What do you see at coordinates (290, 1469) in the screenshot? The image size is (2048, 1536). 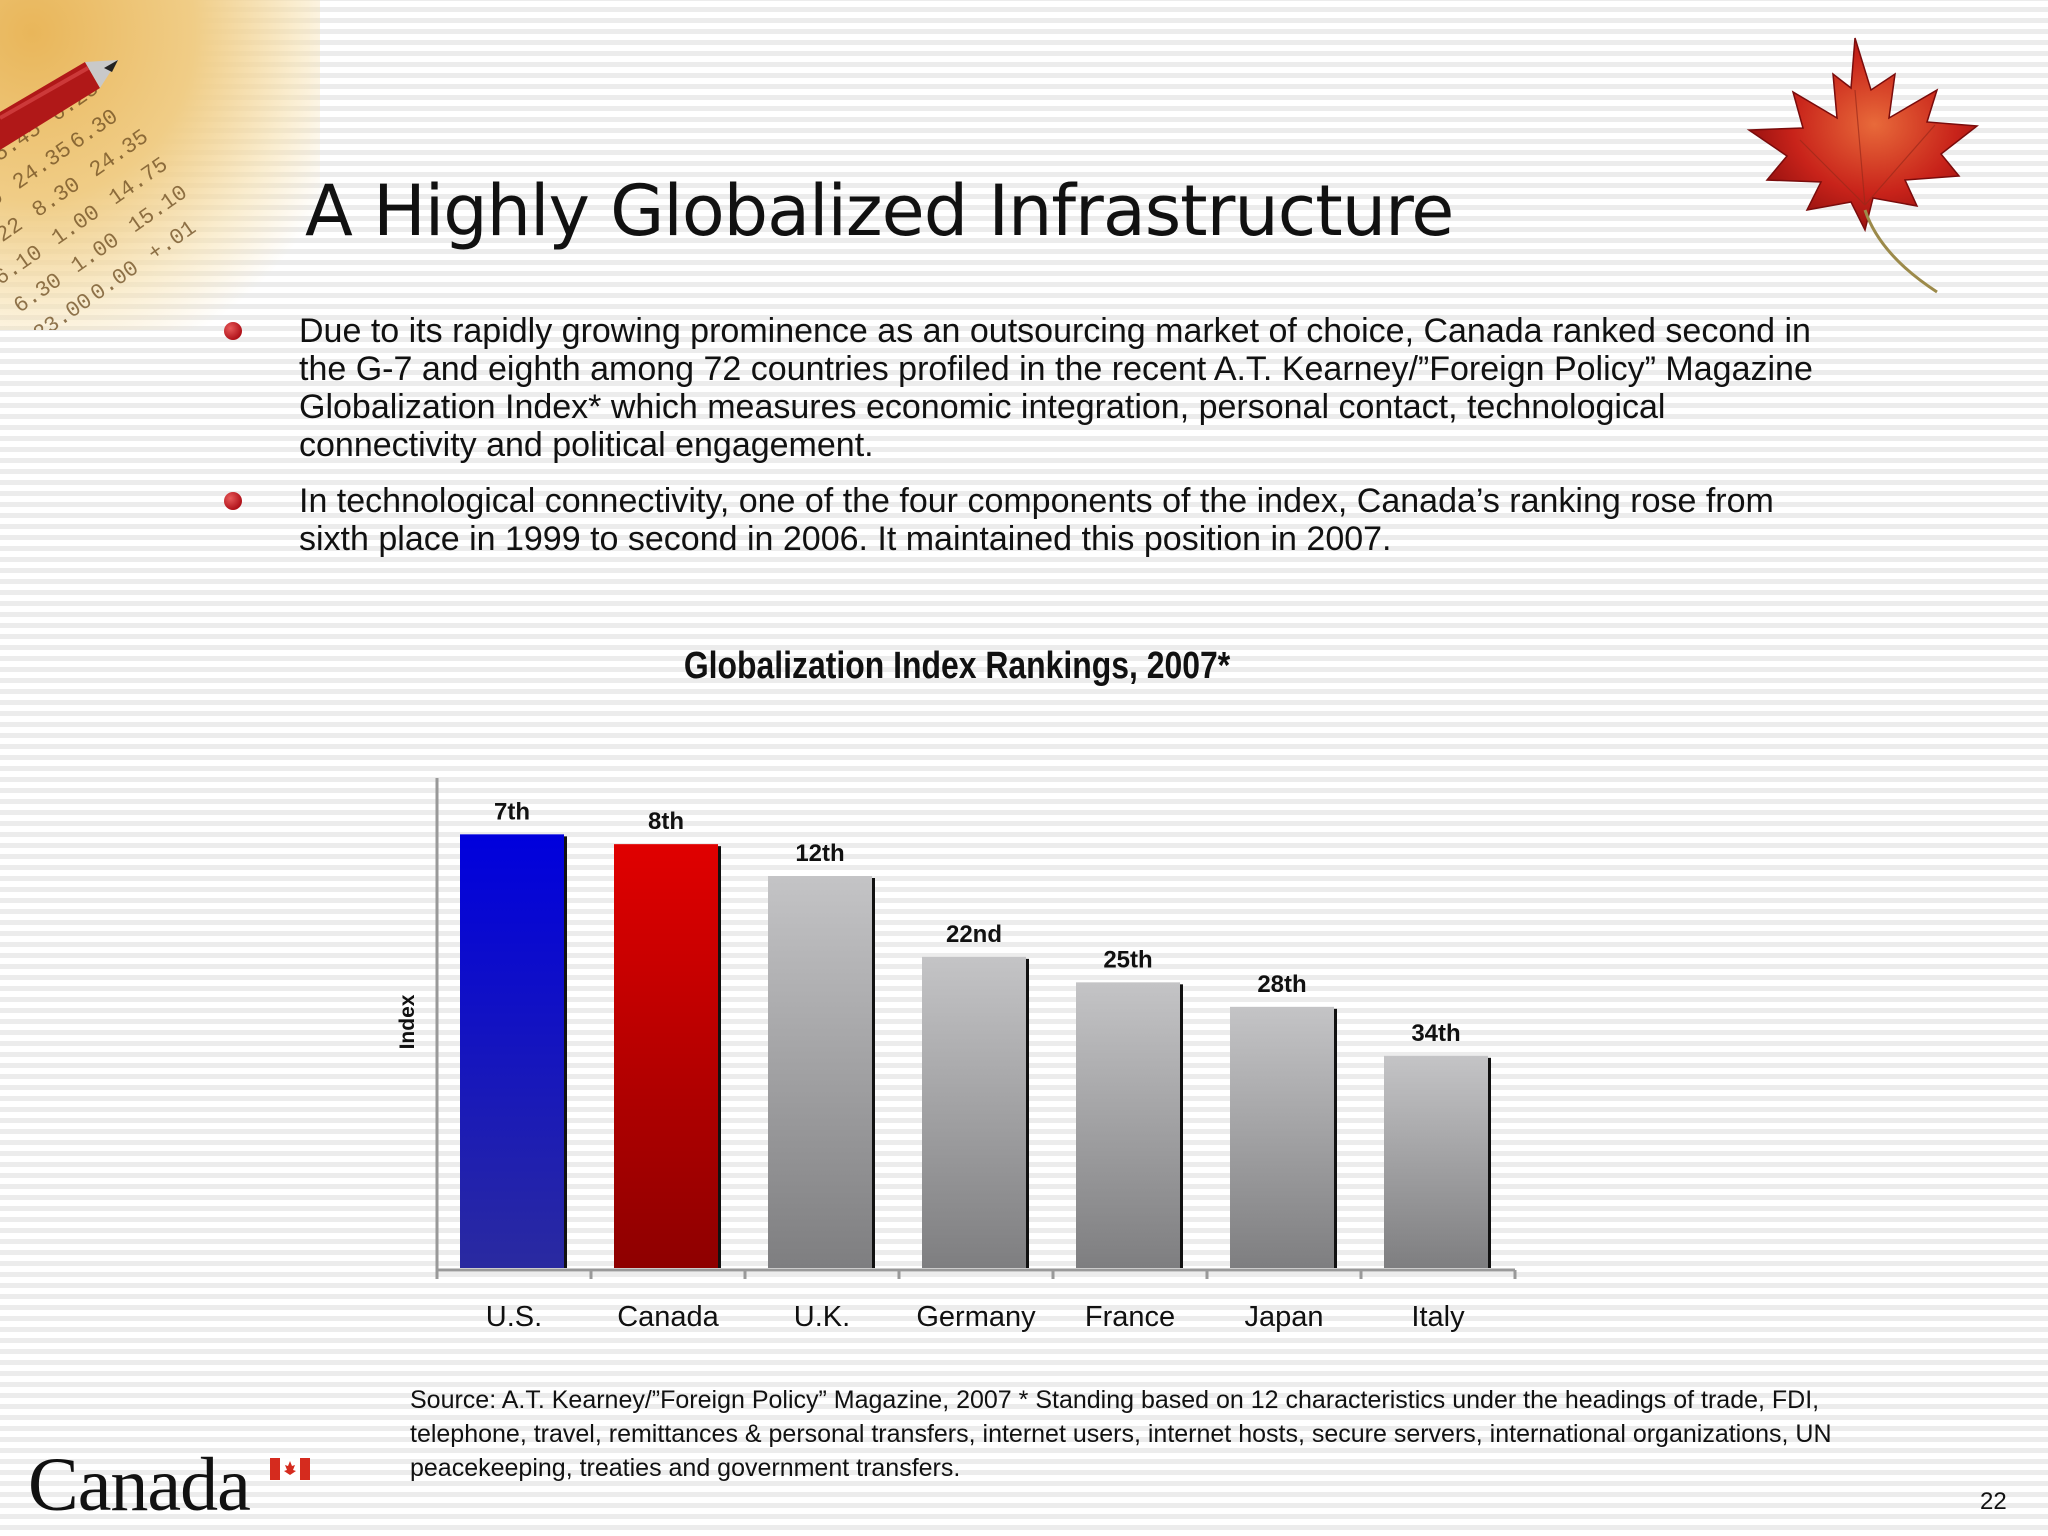 I see `canada-flag-icon` at bounding box center [290, 1469].